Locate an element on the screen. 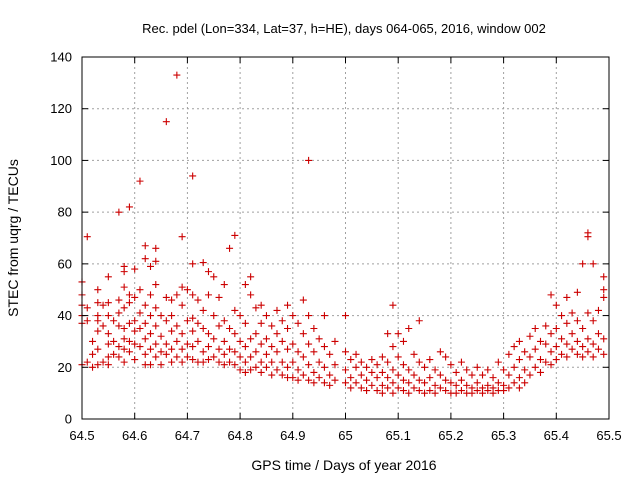  y-tick-label: 80 is located at coordinates (65, 212).